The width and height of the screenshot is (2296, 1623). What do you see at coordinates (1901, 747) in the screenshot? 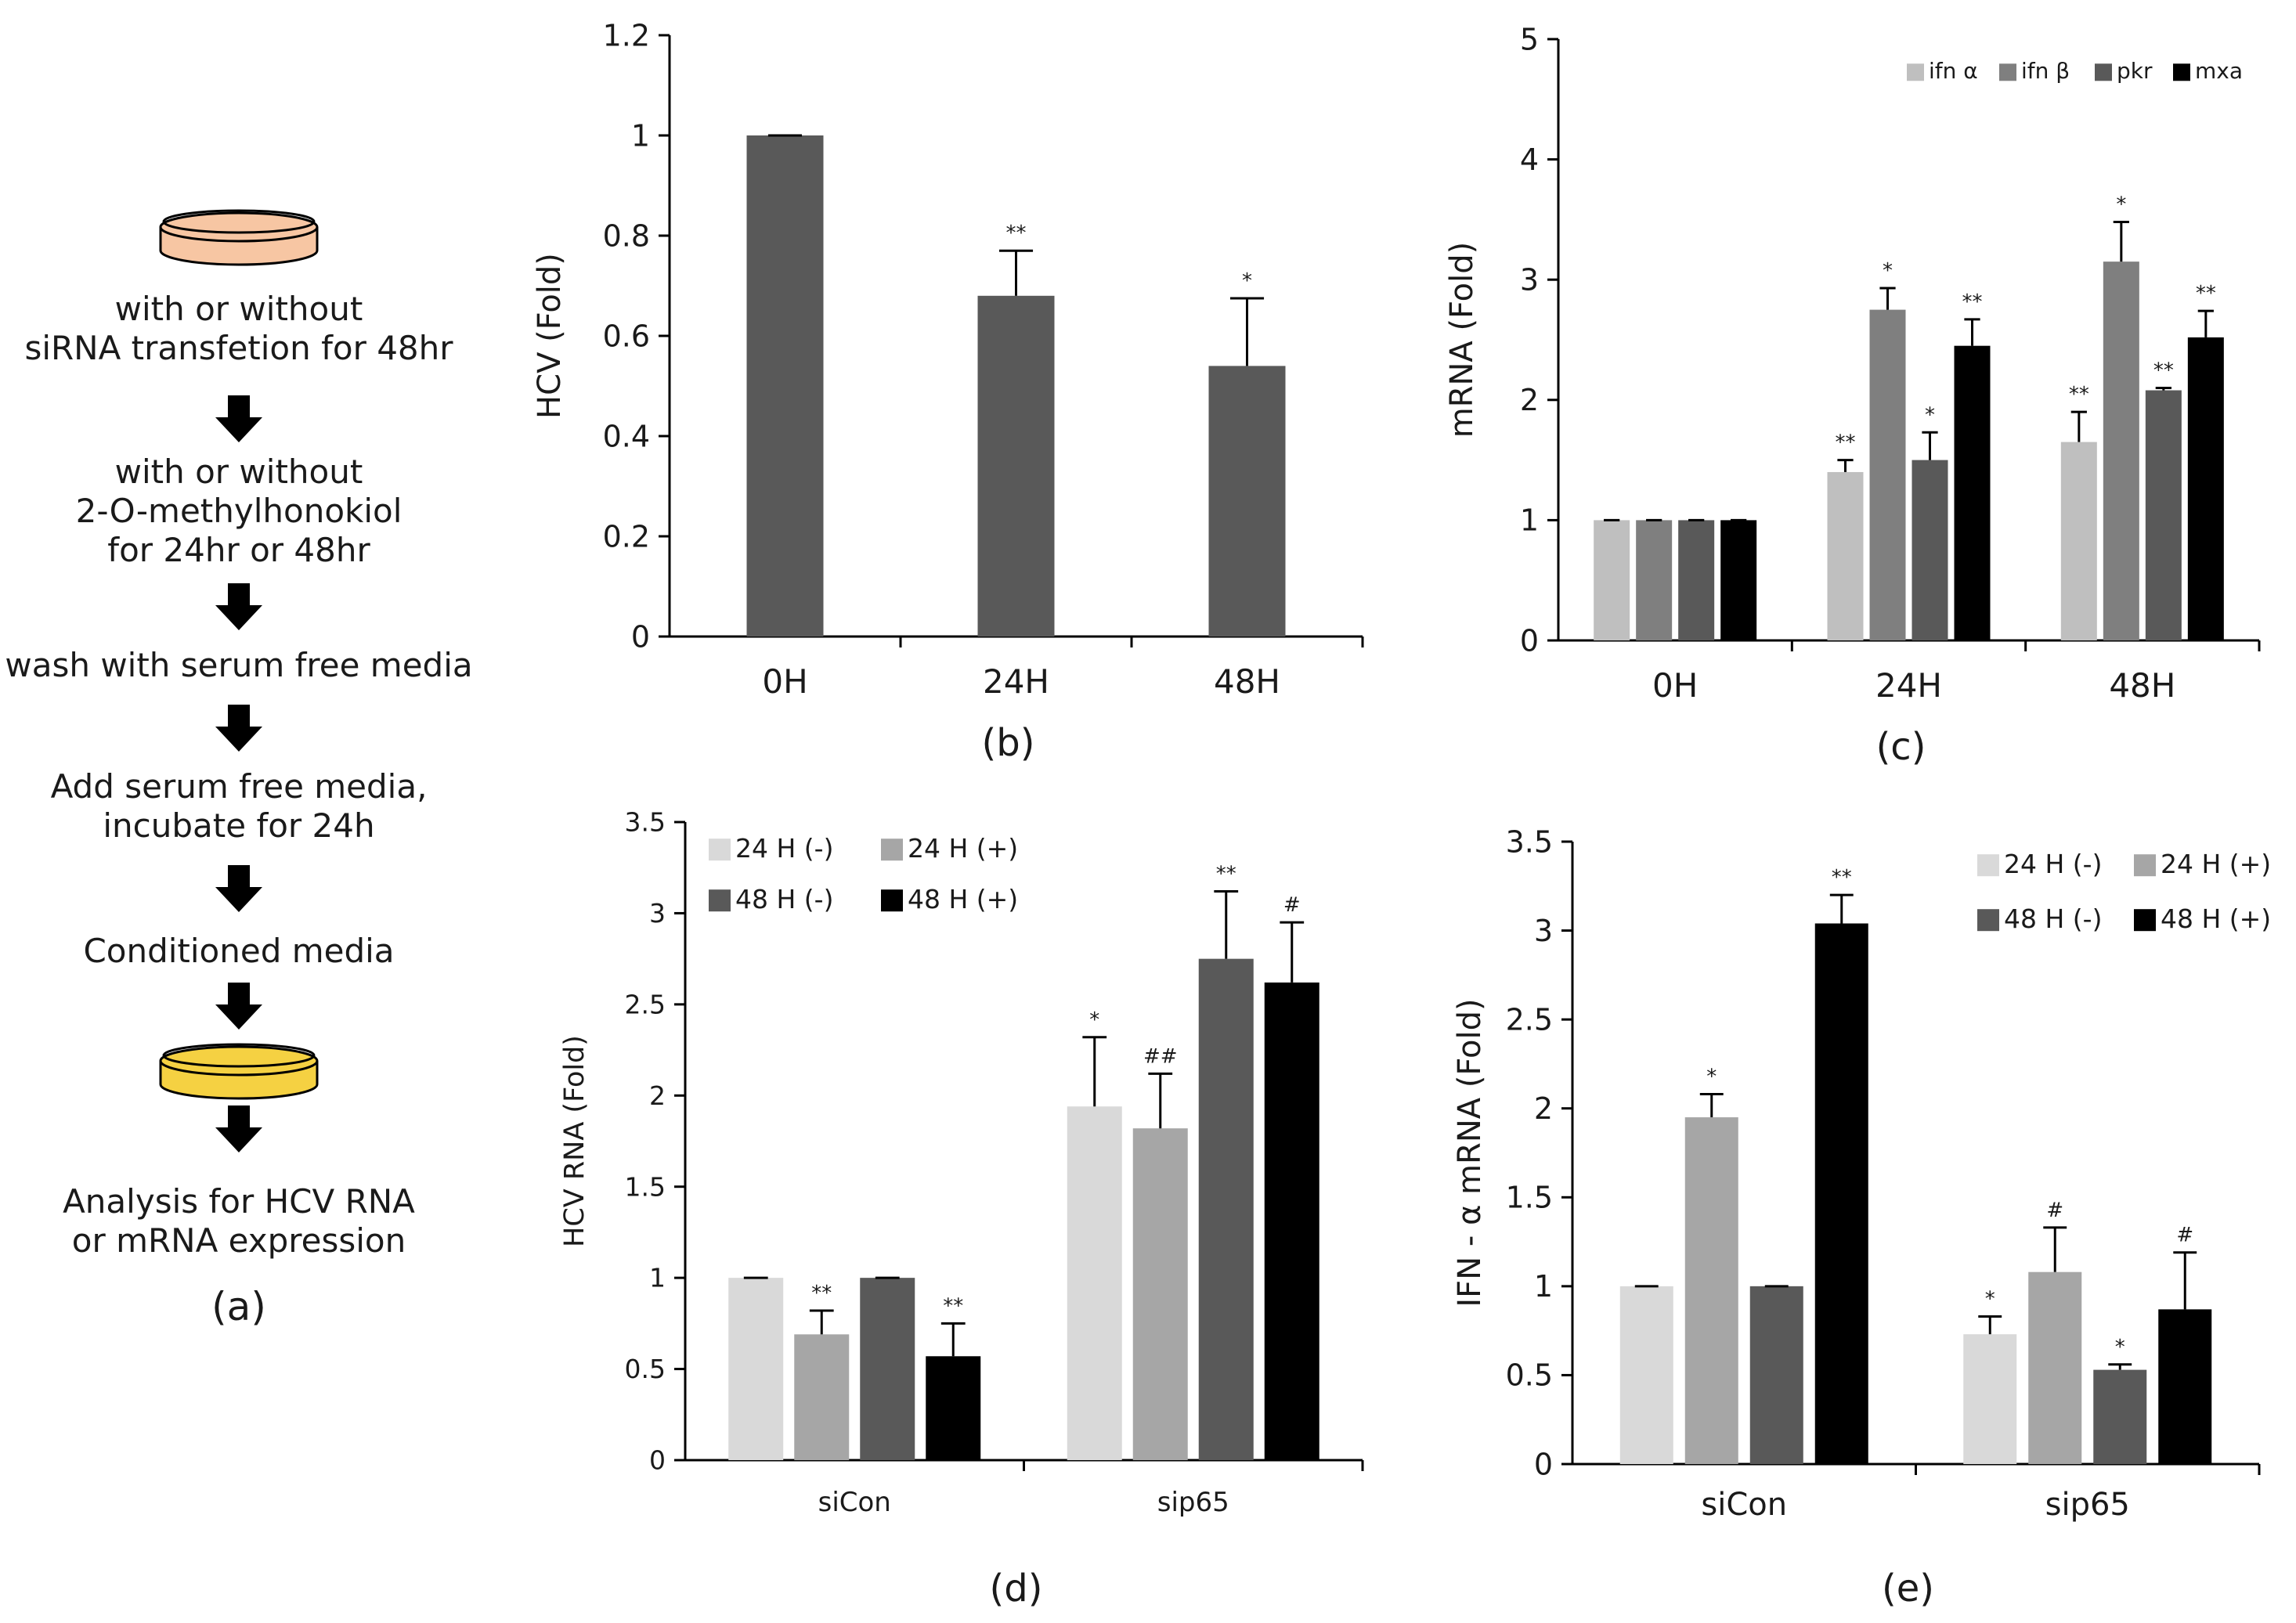
I see `panel-label: (c)` at bounding box center [1901, 747].